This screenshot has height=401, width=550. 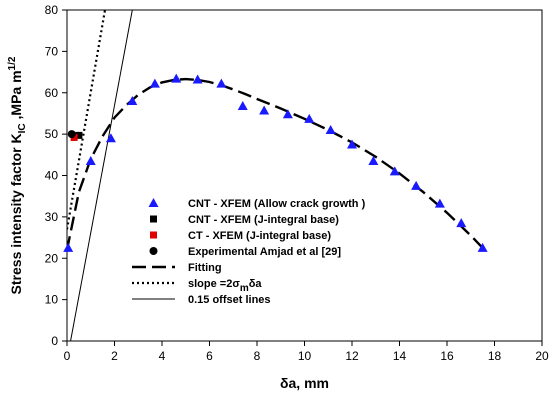 What do you see at coordinates (12, 63) in the screenshot?
I see `y-label-superscript: 1/2` at bounding box center [12, 63].